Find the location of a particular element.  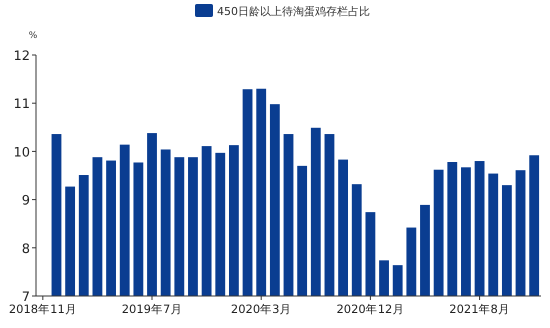

y-tick-label: 9 is located at coordinates (26, 201).